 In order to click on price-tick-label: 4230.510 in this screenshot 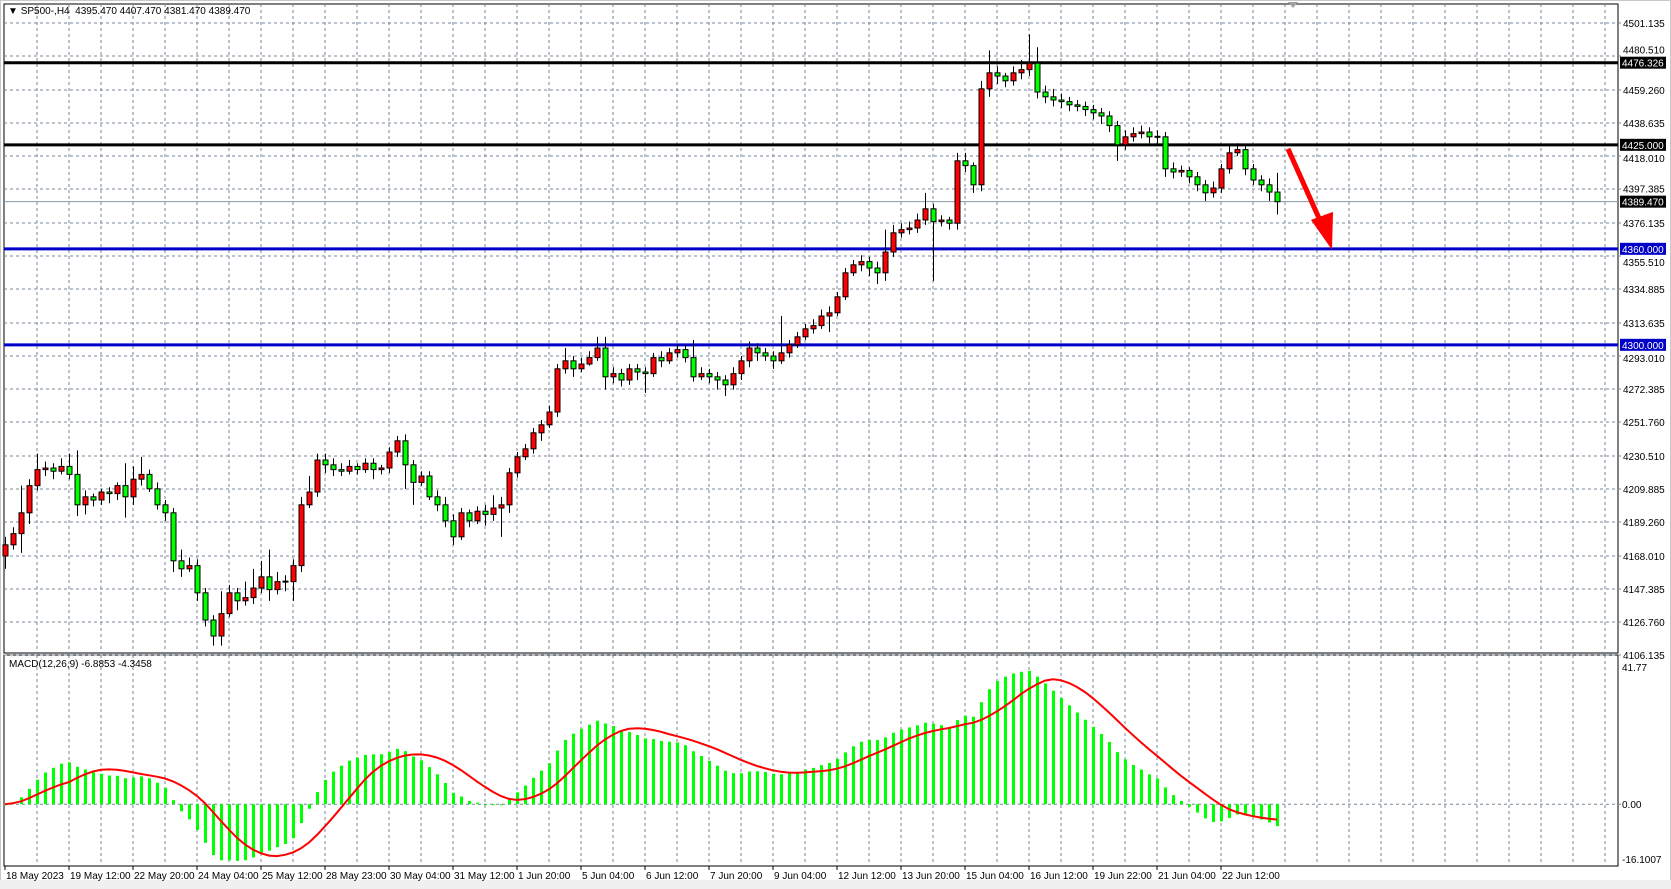, I will do `click(1644, 457)`.